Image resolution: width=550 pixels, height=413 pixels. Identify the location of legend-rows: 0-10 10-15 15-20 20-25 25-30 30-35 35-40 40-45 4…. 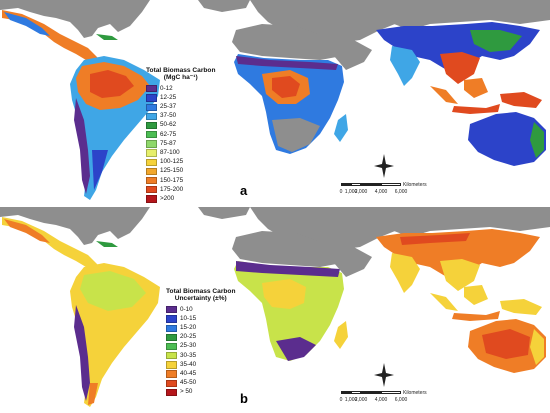
(201, 351).